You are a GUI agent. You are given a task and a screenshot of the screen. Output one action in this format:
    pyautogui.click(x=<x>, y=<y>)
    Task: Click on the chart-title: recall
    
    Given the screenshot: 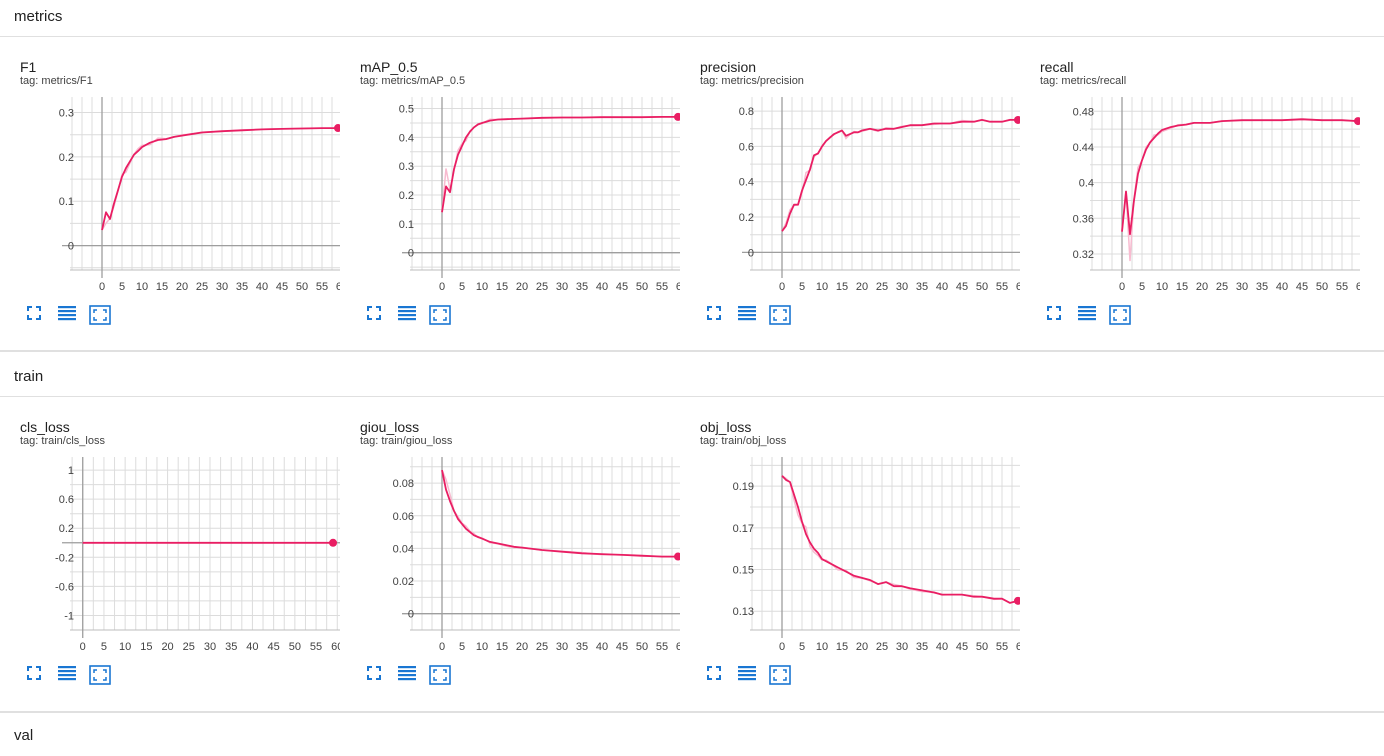 What is the action you would take?
    pyautogui.click(x=1057, y=67)
    